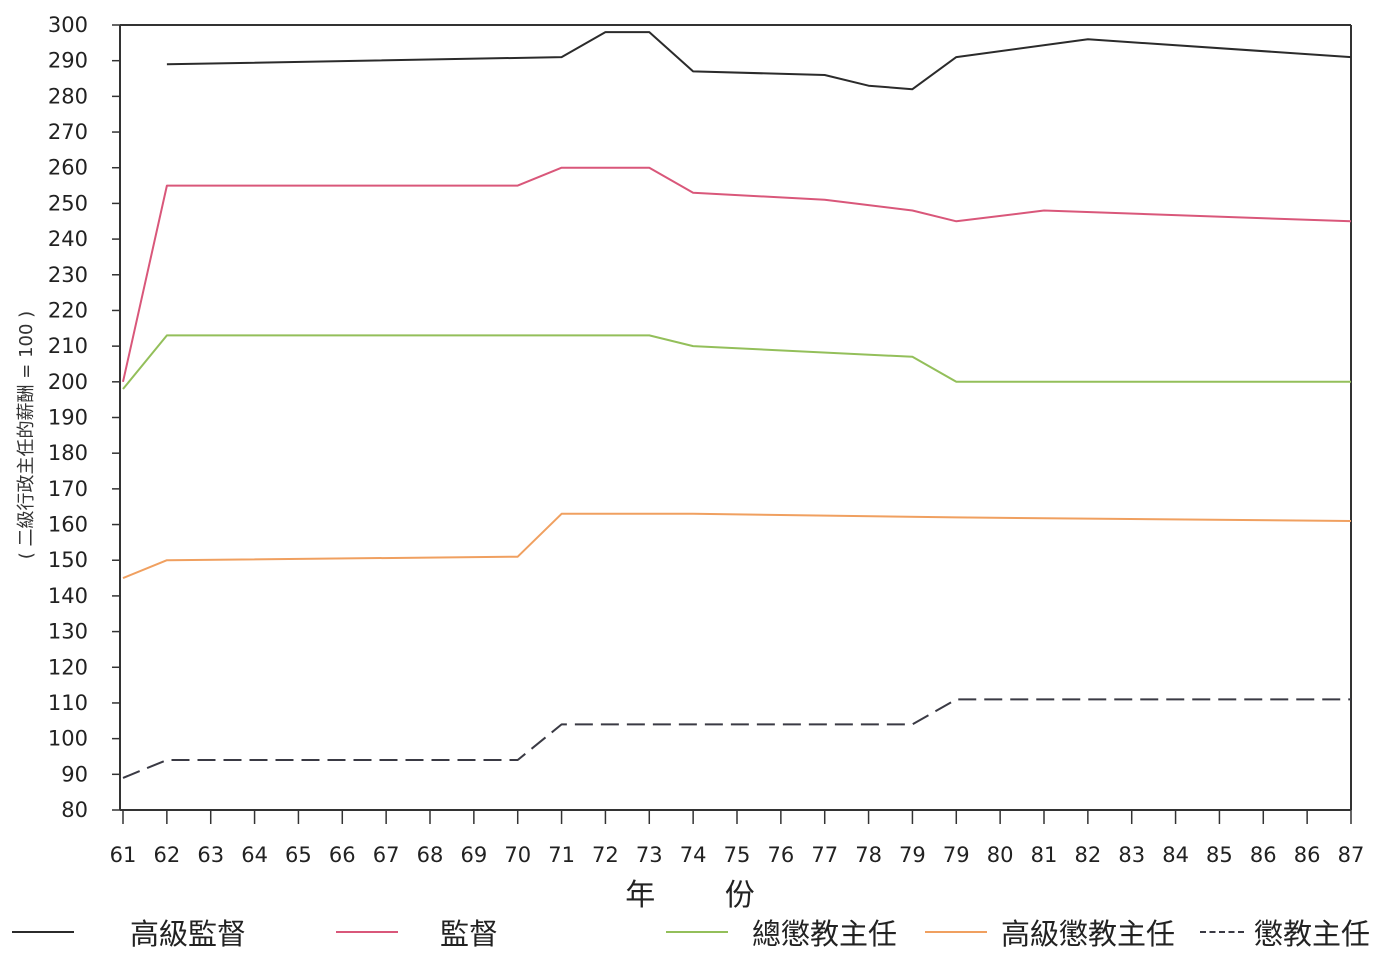  What do you see at coordinates (386, 855) in the screenshot?
I see `x-tick-label: 67` at bounding box center [386, 855].